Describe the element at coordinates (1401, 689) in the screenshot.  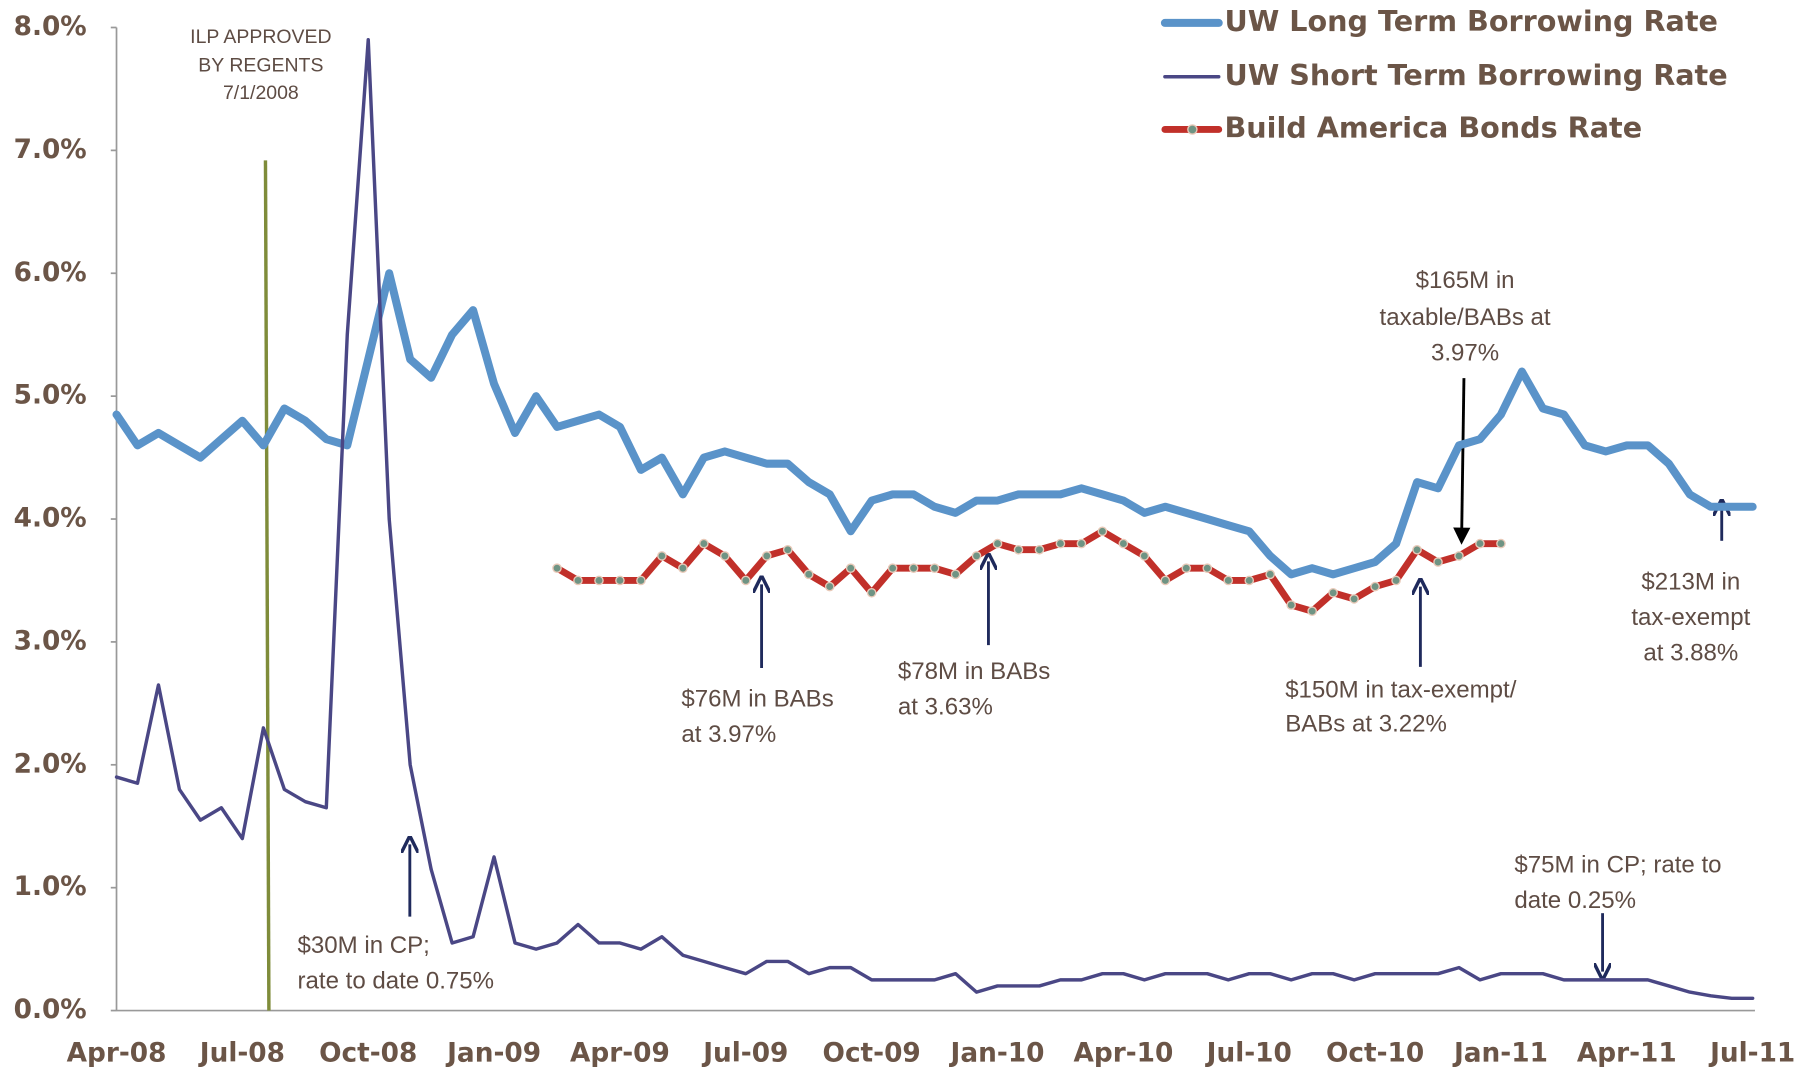
I see `annotation: $150M in tax-exempt/` at that location.